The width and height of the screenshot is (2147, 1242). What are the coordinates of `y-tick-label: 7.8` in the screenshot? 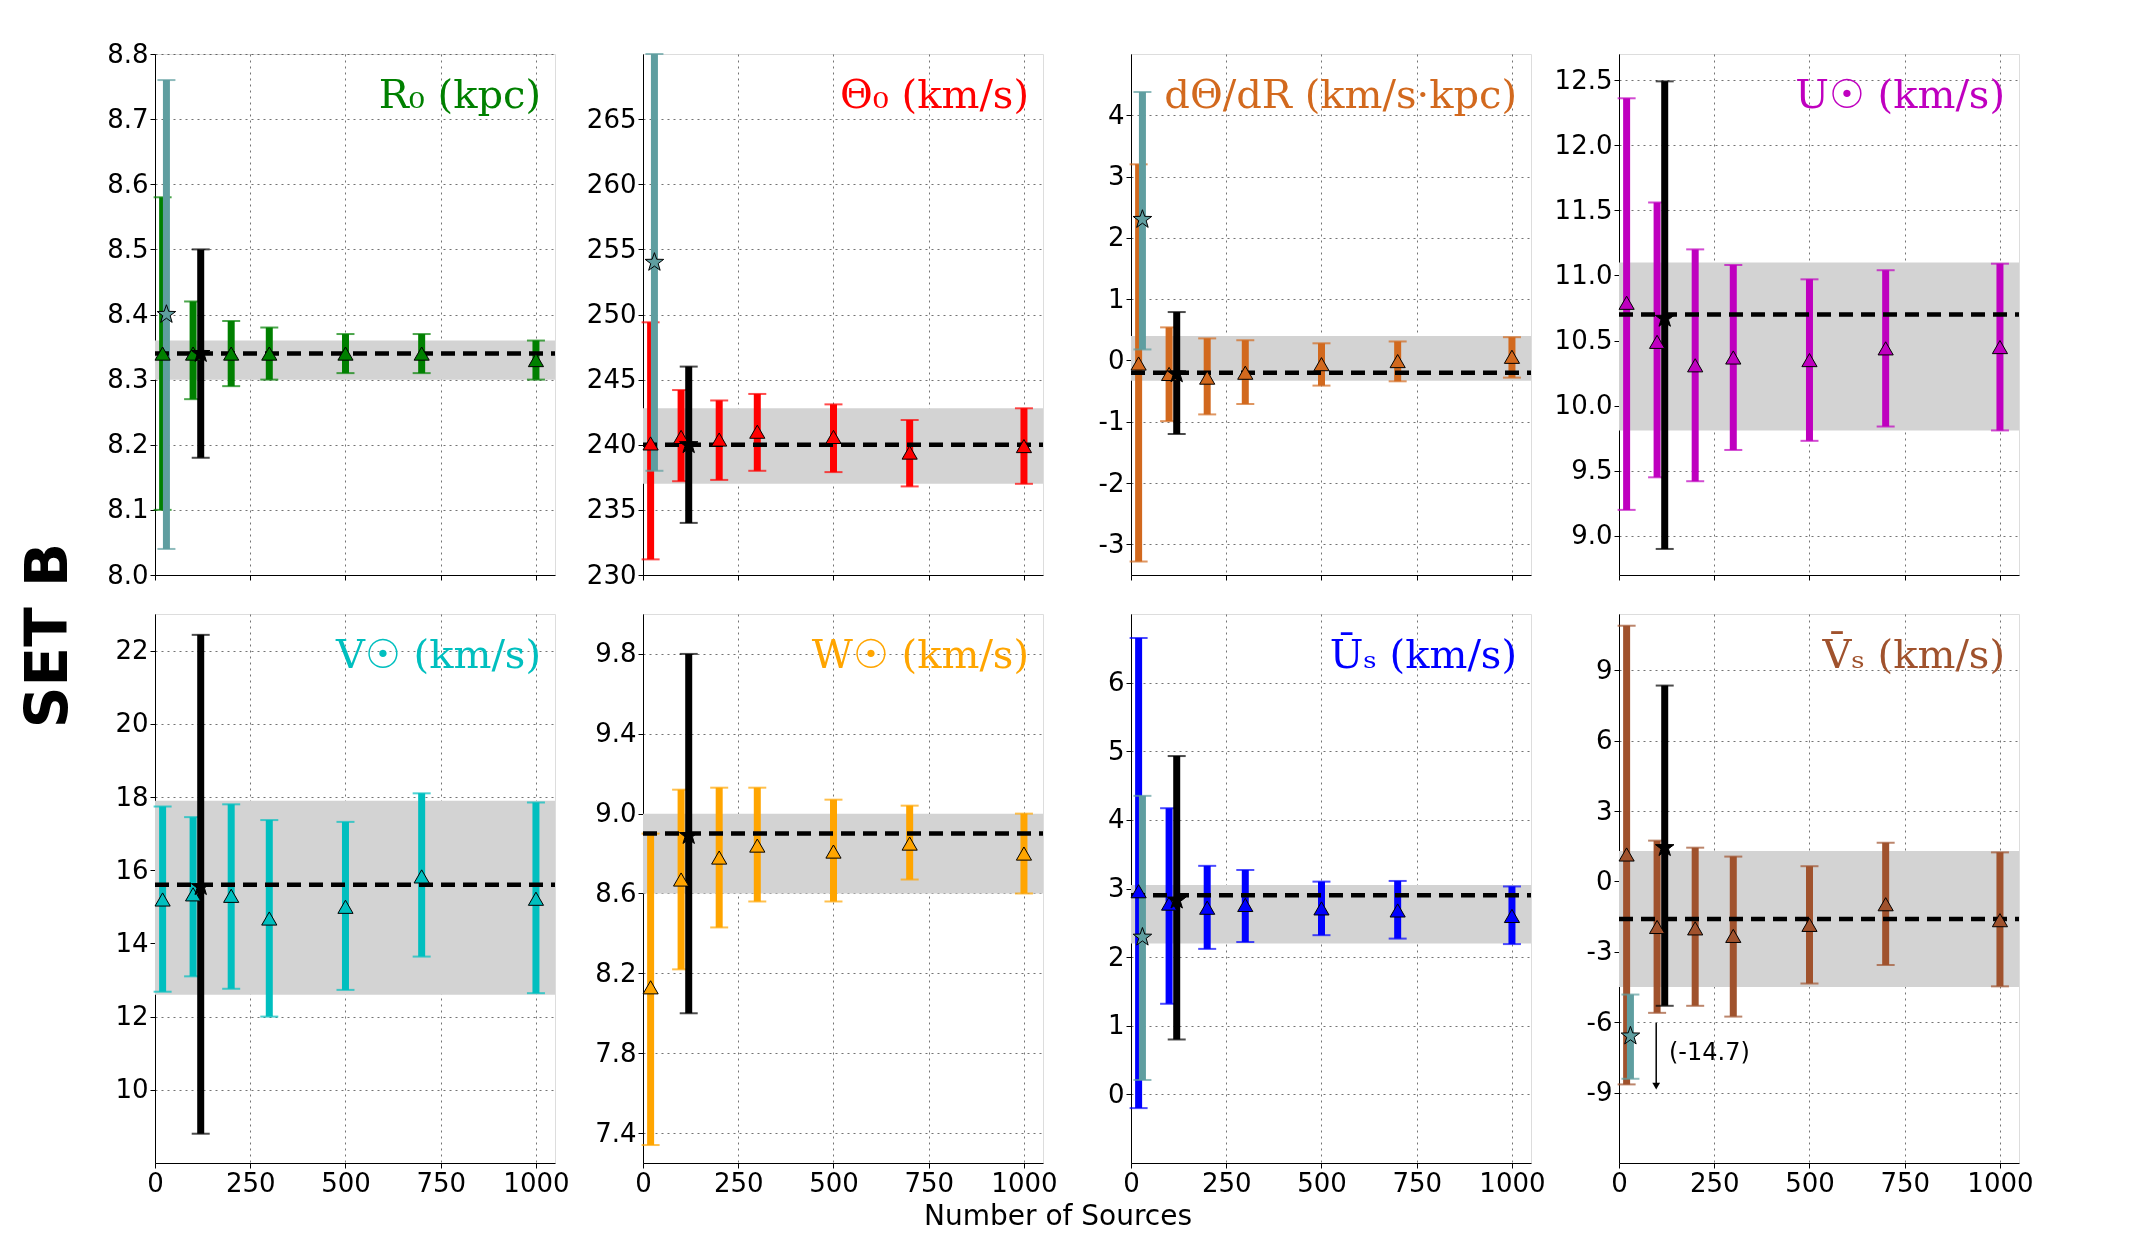 It's located at (616, 1052).